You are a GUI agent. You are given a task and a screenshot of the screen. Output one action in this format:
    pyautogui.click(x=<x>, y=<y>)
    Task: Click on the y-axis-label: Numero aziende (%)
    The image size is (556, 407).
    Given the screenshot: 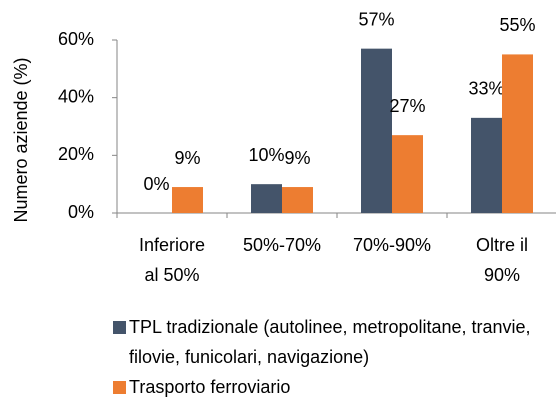 What is the action you would take?
    pyautogui.click(x=21, y=139)
    